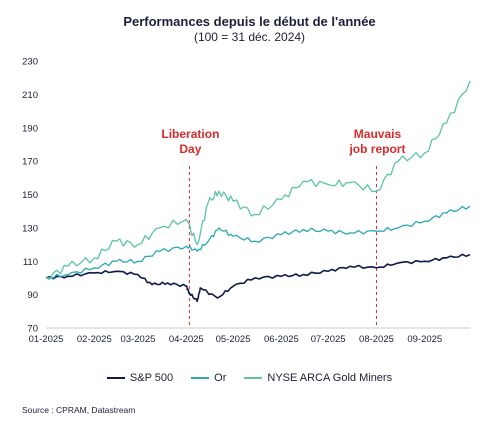 The width and height of the screenshot is (499, 432). I want to click on x-tick-label: 07-2025, so click(328, 339).